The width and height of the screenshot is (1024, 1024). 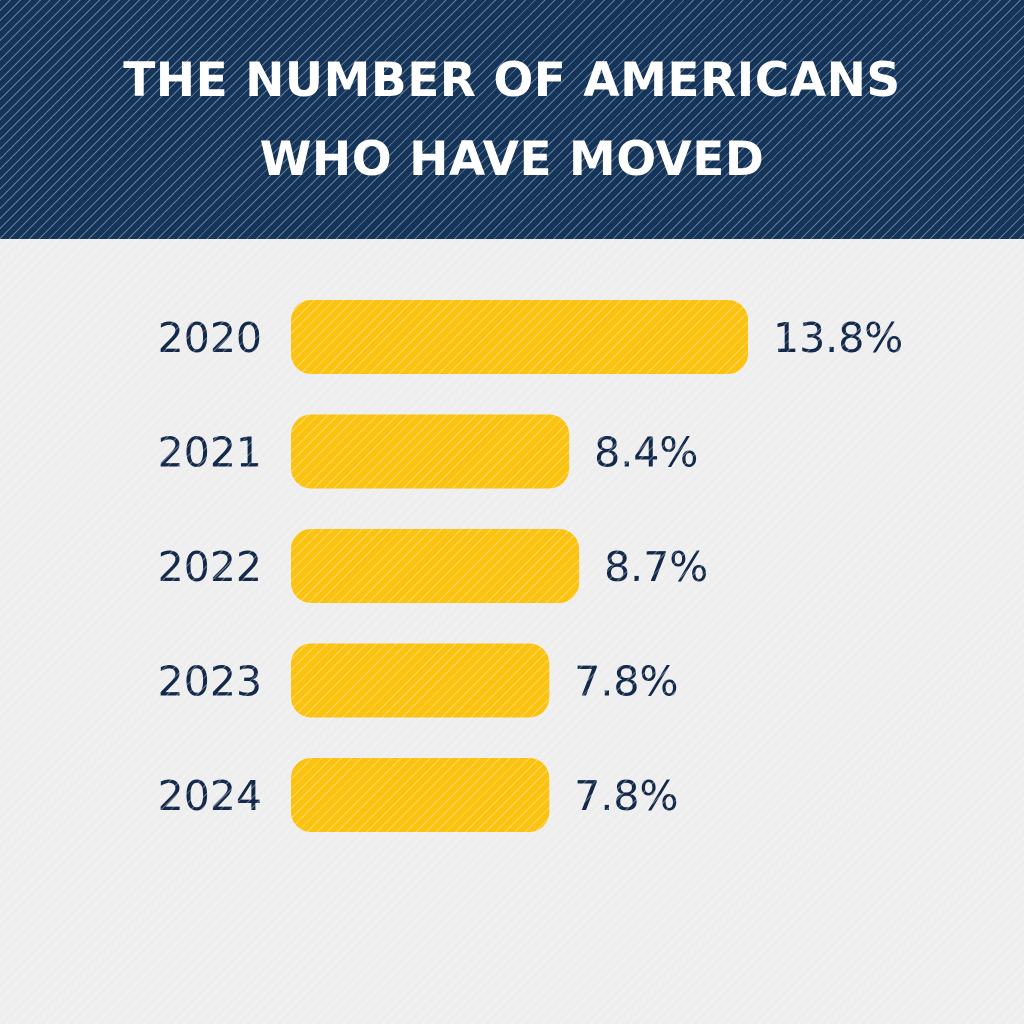 What do you see at coordinates (512, 80) in the screenshot?
I see `chart-title-line-1: THE NUMBER OF AMERICANS` at bounding box center [512, 80].